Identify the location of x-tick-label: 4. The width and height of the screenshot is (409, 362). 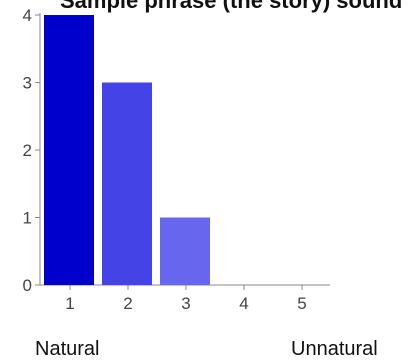
(243, 303).